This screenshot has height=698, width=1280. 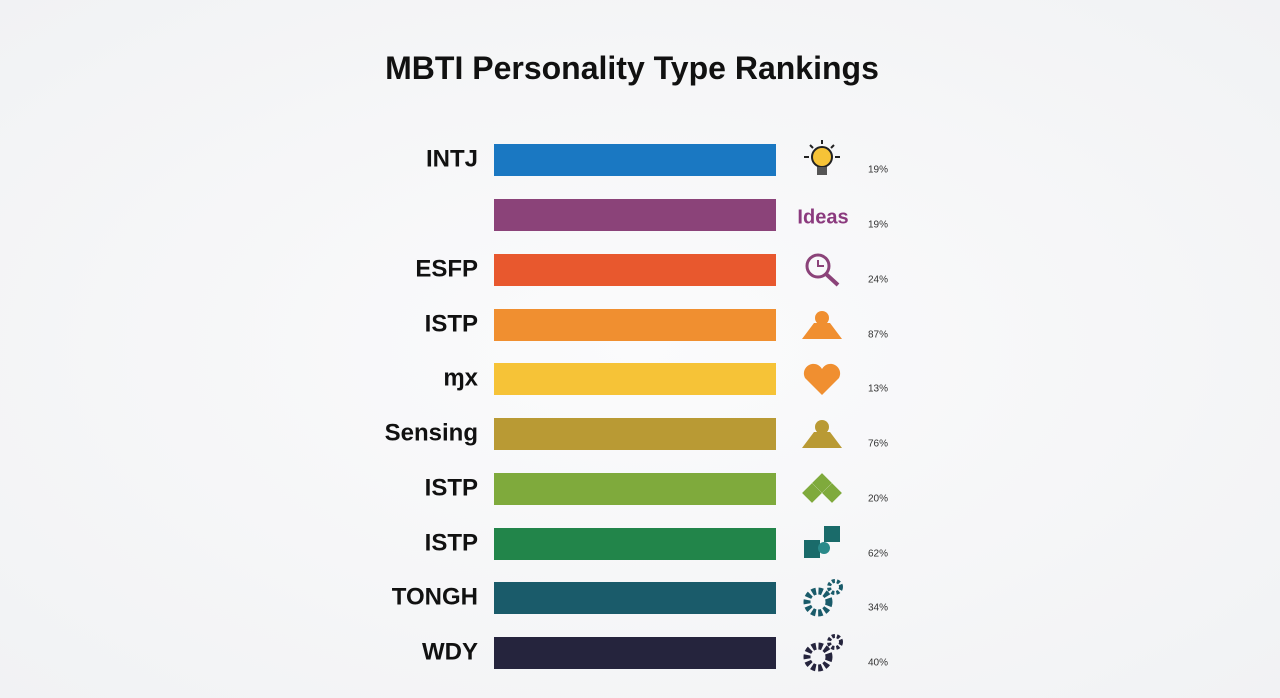 I want to click on percent: 87%, so click(x=878, y=335).